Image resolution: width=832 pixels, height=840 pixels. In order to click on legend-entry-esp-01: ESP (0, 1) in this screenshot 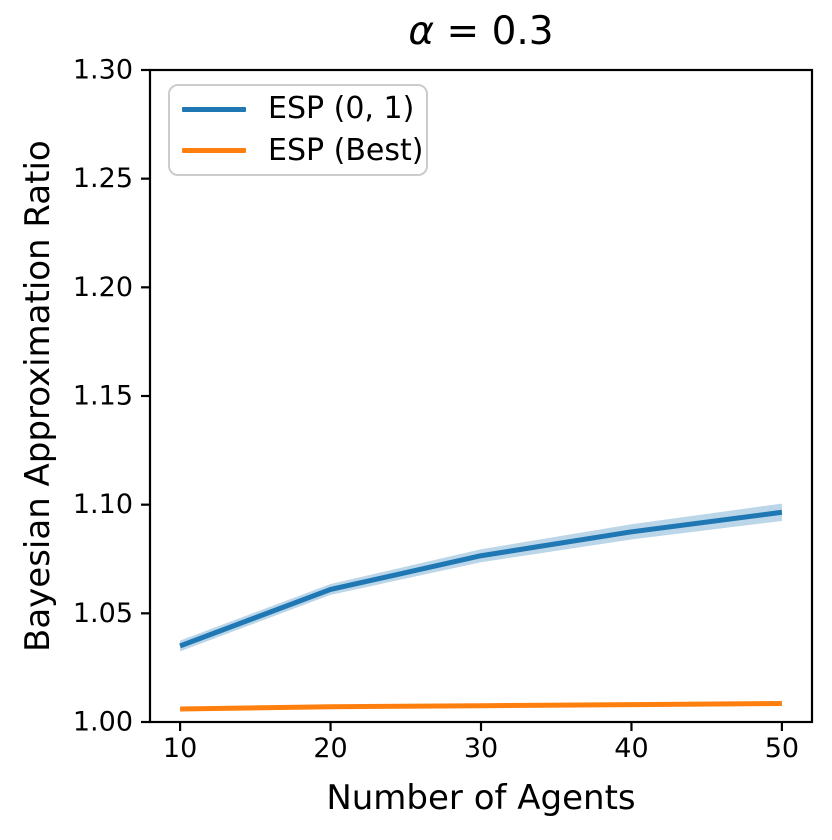, I will do `click(304, 109)`.